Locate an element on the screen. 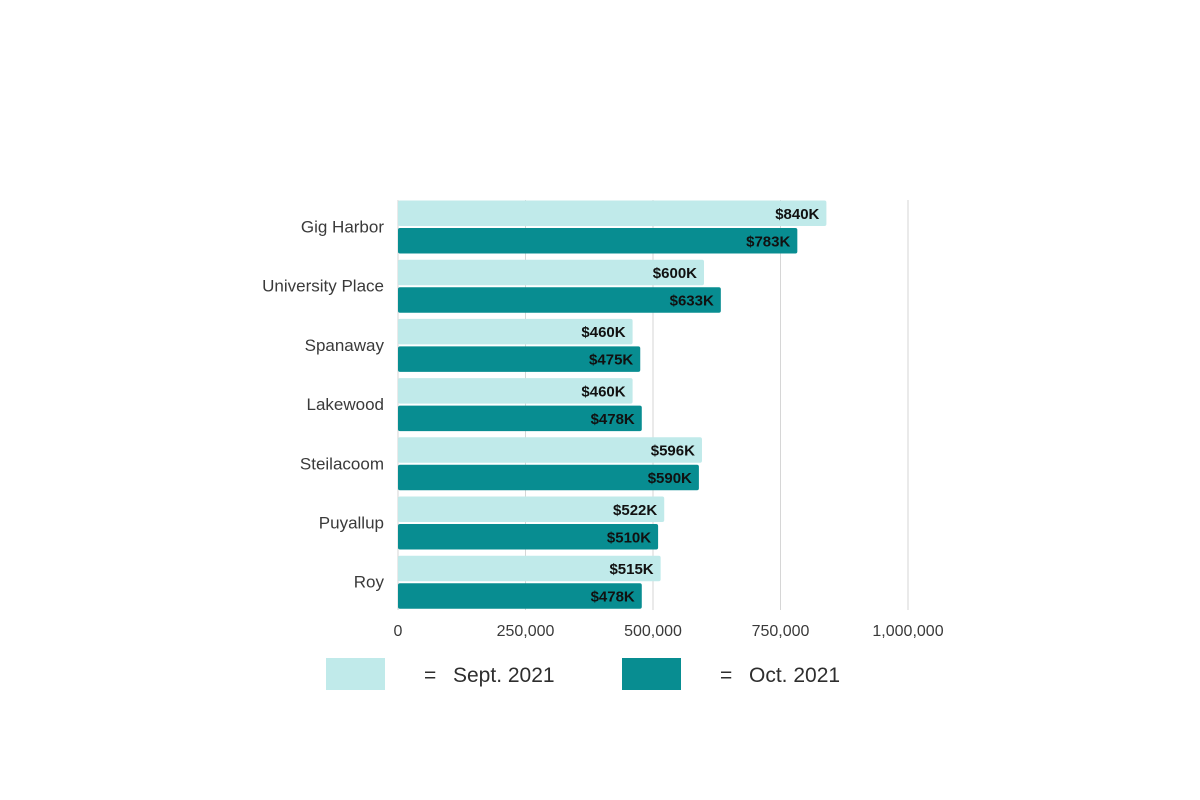 Image resolution: width=1200 pixels, height=800 pixels. bar-label-sept-6: $515K is located at coordinates (631, 569).